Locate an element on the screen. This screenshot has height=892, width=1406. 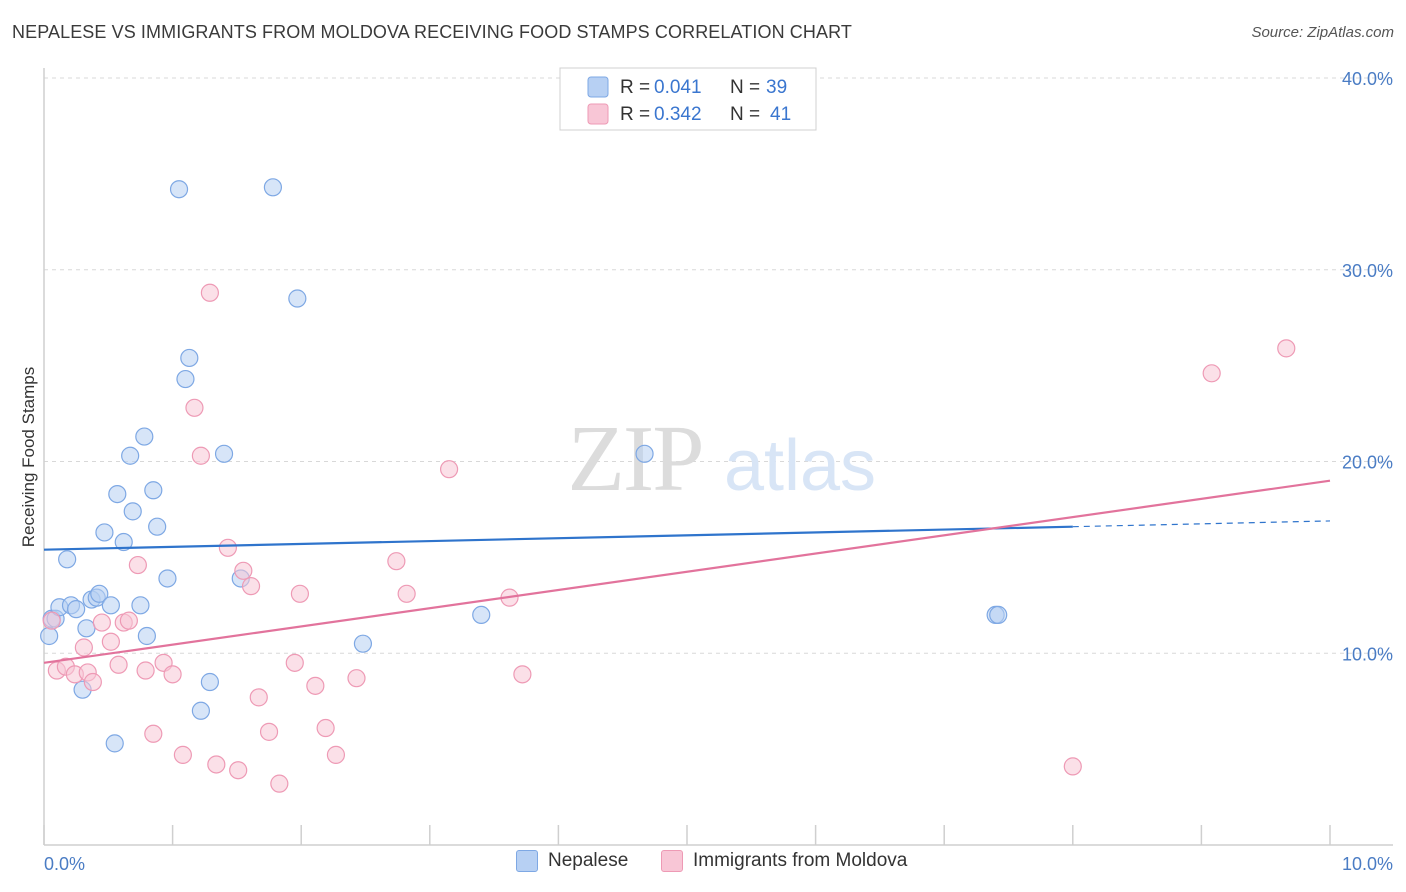
legend-n-label-moldova: N = is located at coordinates (745, 114).